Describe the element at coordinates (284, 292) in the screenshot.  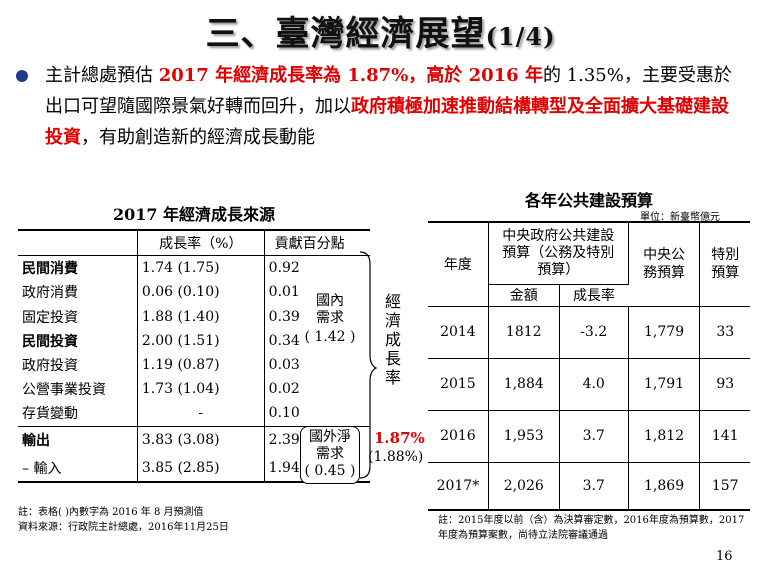
I see `row-contrib: 0.01` at that location.